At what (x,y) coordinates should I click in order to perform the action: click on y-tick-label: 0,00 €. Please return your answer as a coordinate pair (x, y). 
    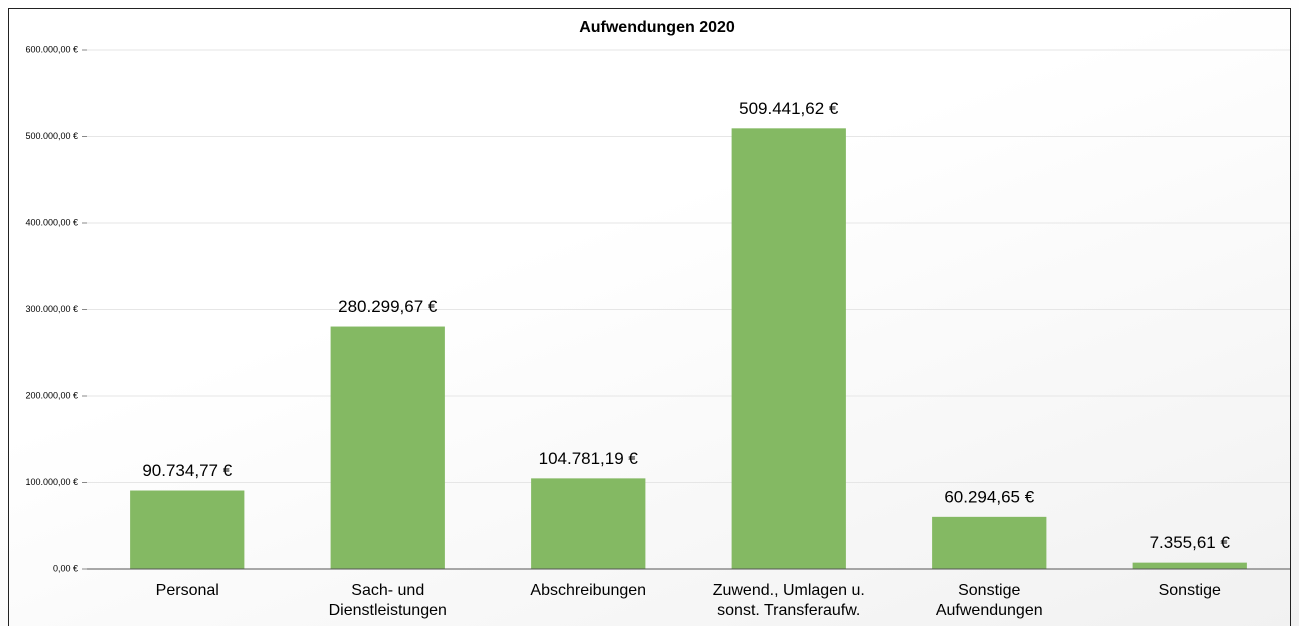
    Looking at the image, I should click on (65, 568).